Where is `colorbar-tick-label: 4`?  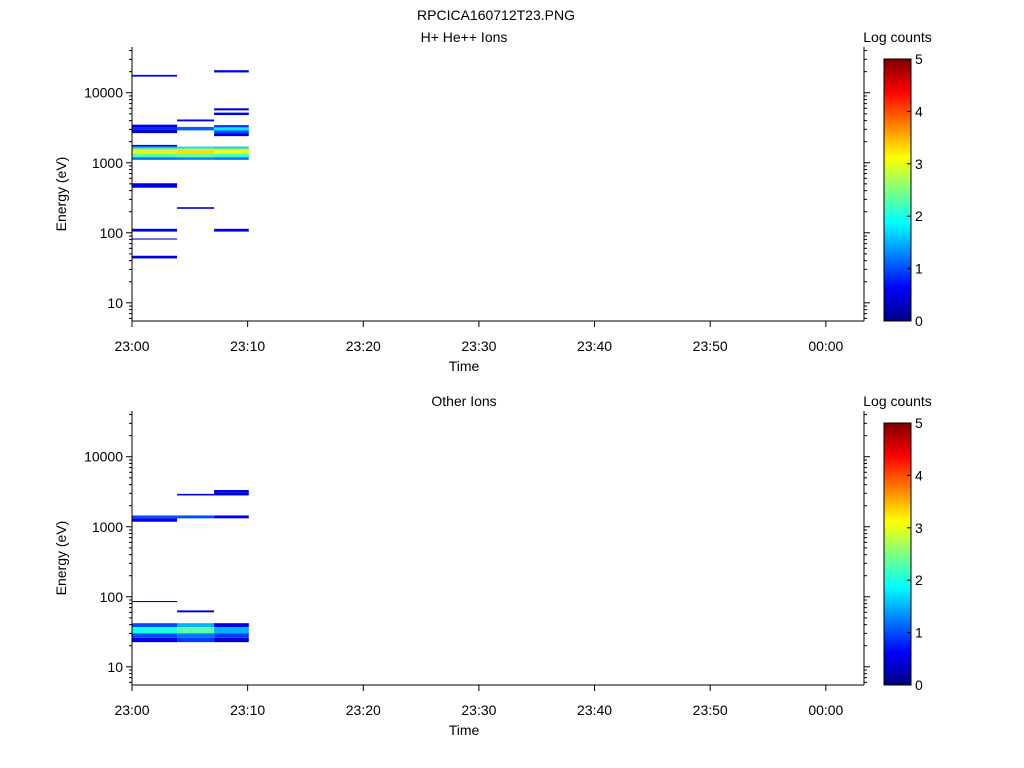
colorbar-tick-label: 4 is located at coordinates (919, 475).